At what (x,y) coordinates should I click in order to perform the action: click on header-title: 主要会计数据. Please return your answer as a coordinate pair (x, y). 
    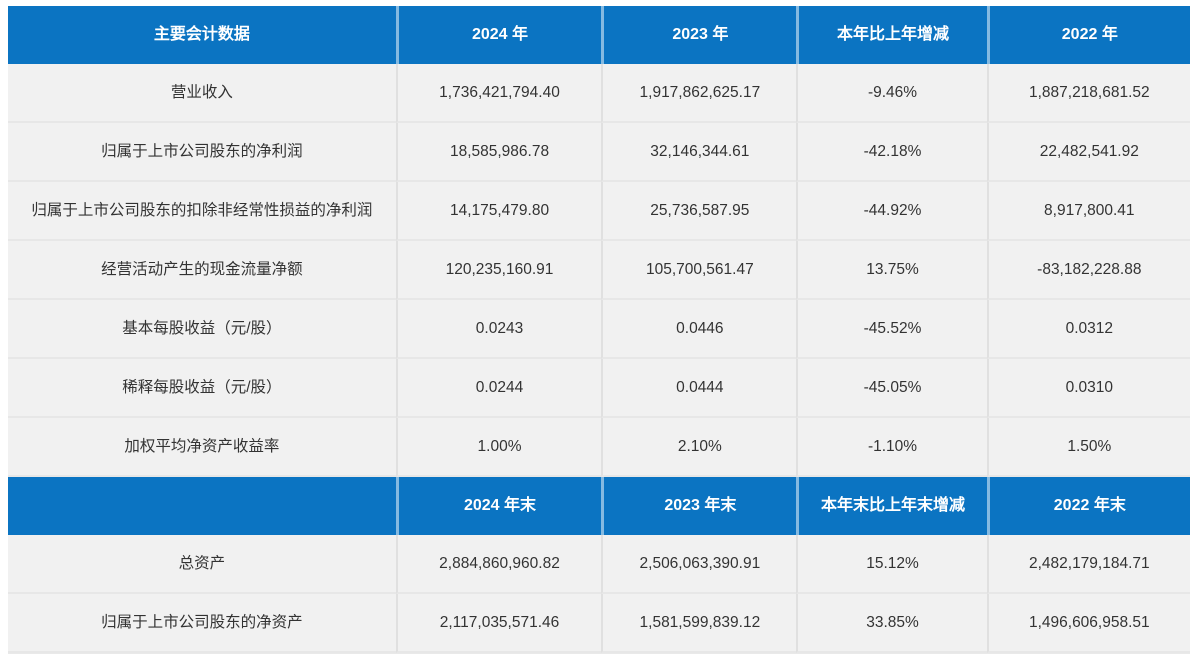
    Looking at the image, I should click on (202, 35).